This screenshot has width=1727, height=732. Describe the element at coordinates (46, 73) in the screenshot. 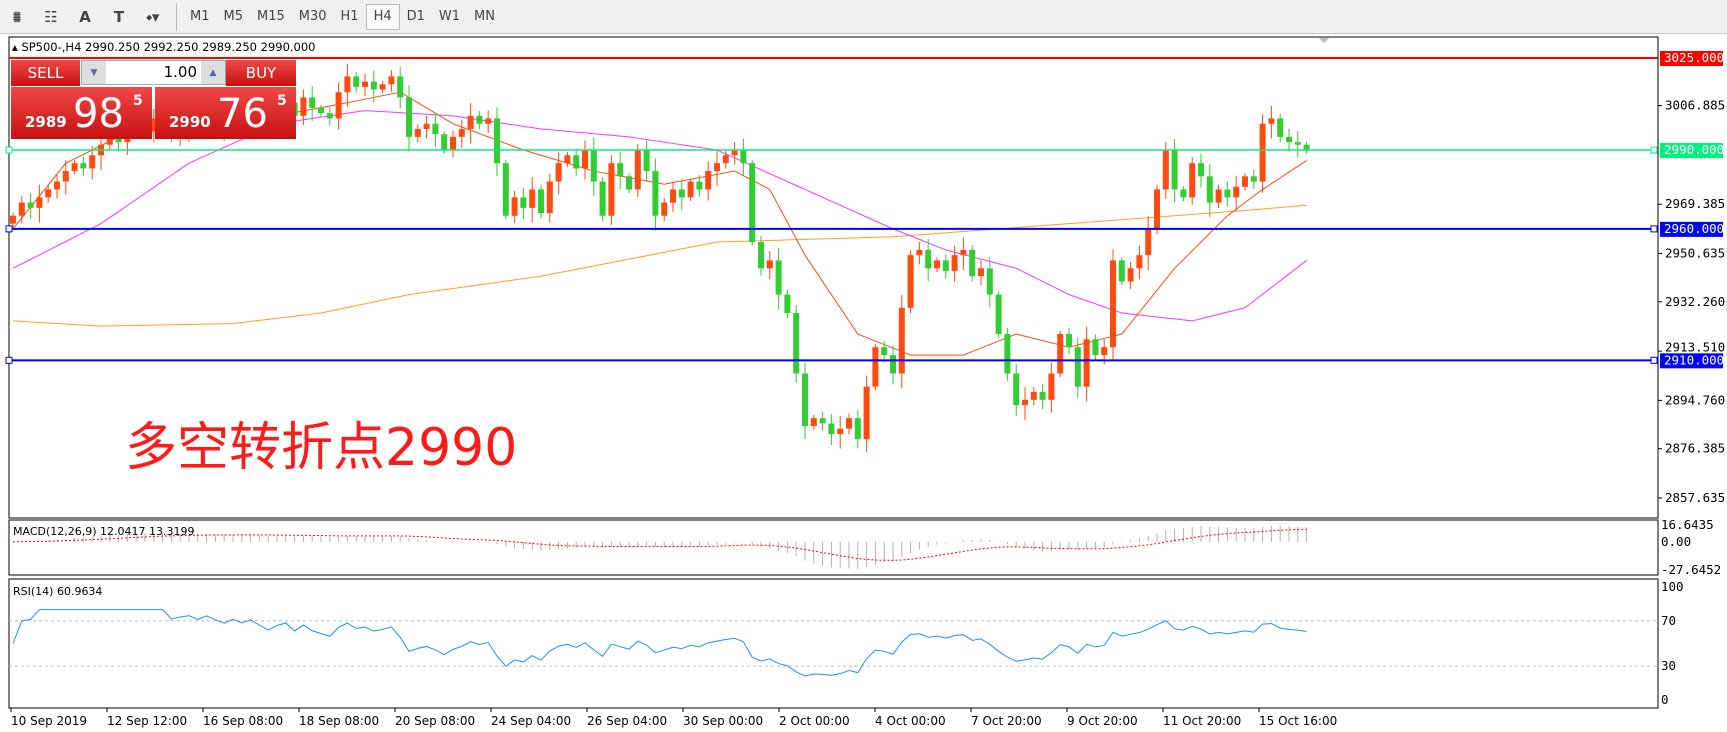

I see `sell-button: SELL` at that location.